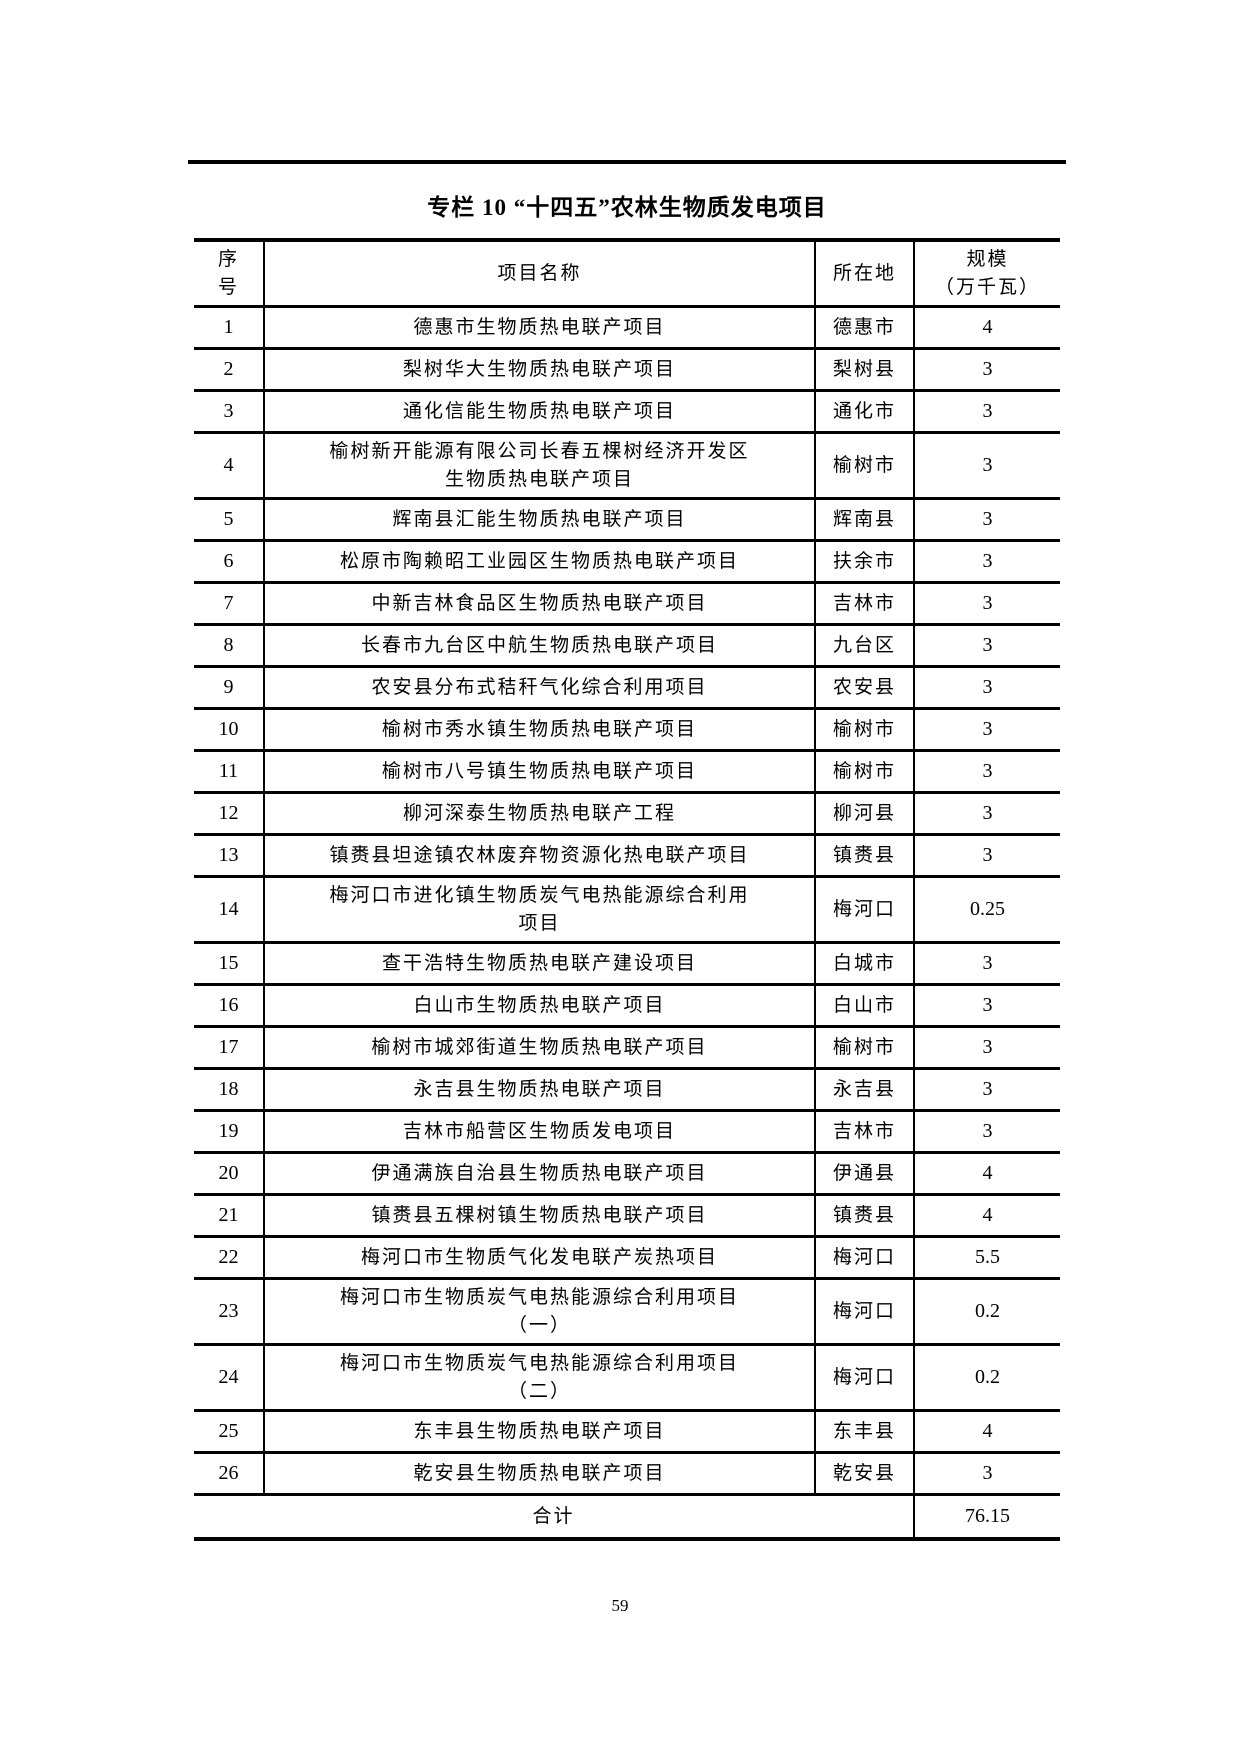  What do you see at coordinates (539, 1474) in the screenshot?
I see `cell-project-name: 乾安县生物质热电联产项目` at bounding box center [539, 1474].